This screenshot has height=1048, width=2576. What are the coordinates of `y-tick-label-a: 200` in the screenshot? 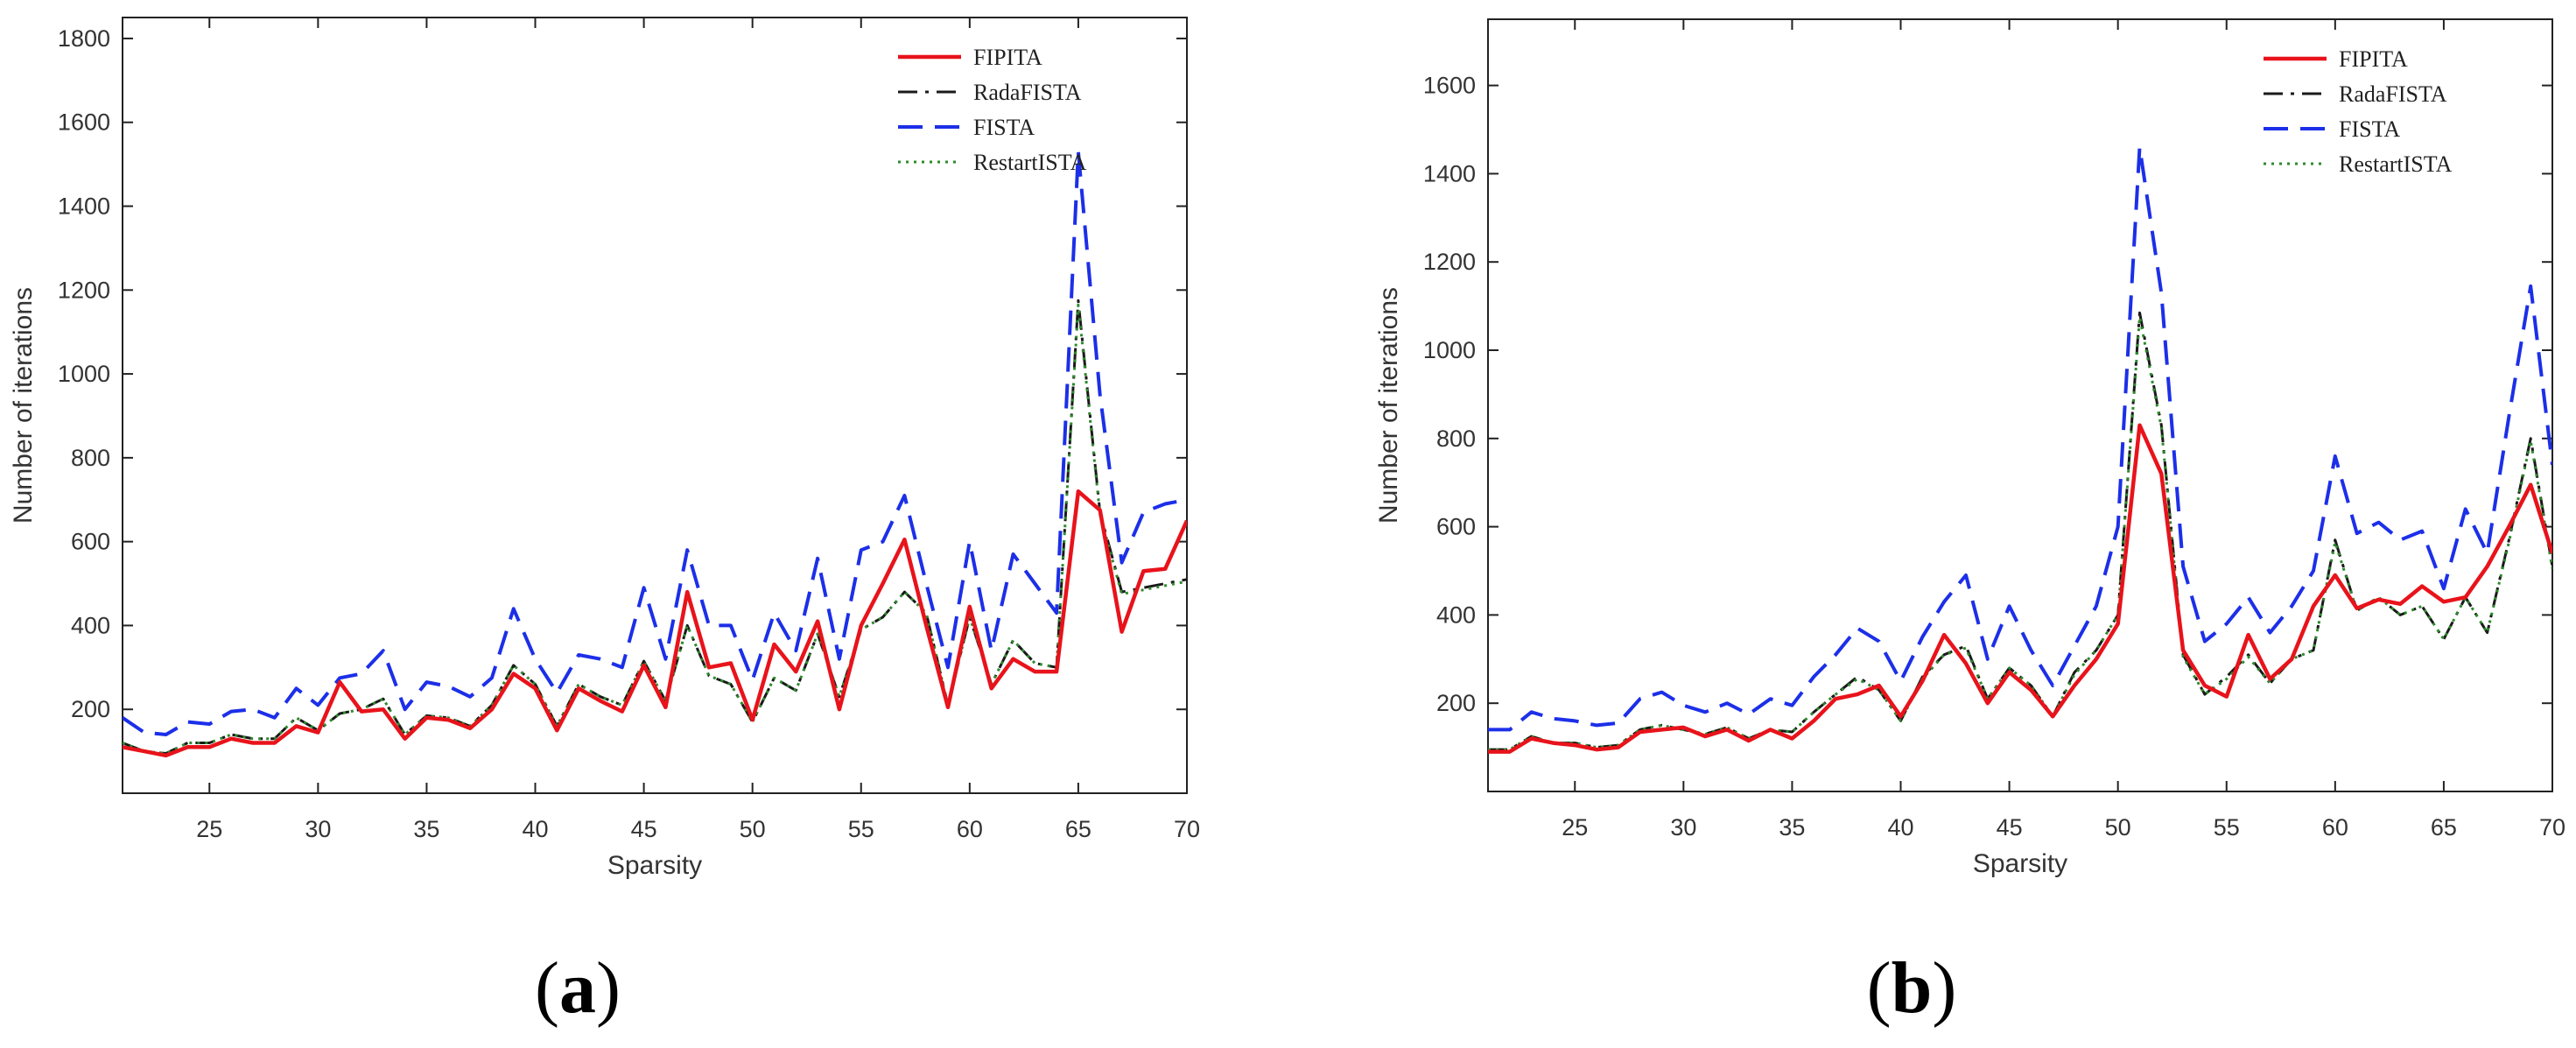 It's located at (90, 709).